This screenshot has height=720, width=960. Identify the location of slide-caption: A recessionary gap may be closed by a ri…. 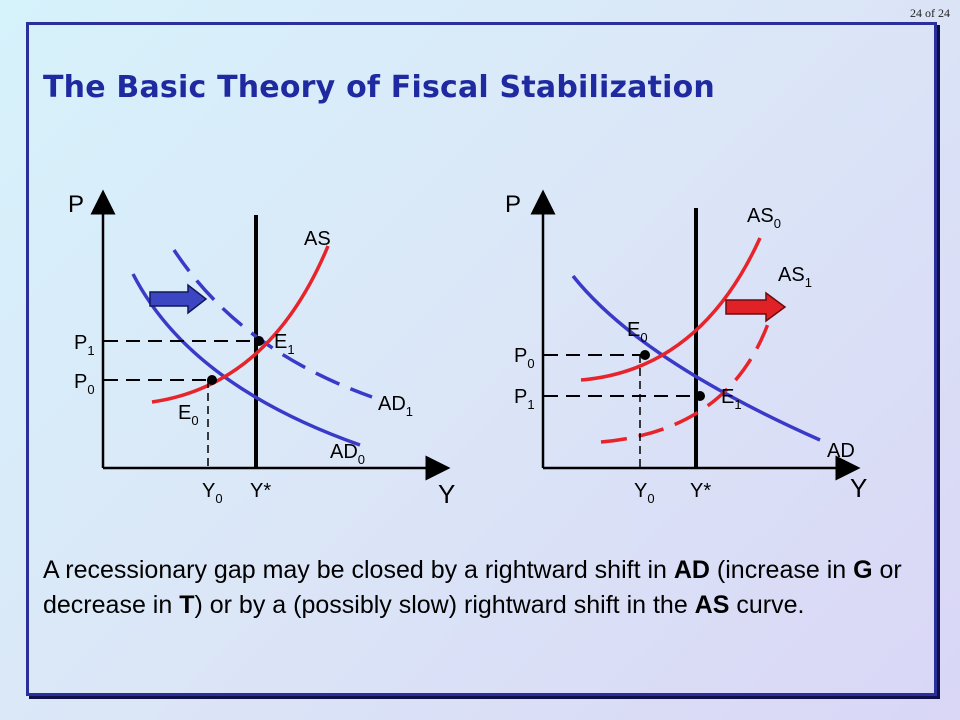
(483, 587).